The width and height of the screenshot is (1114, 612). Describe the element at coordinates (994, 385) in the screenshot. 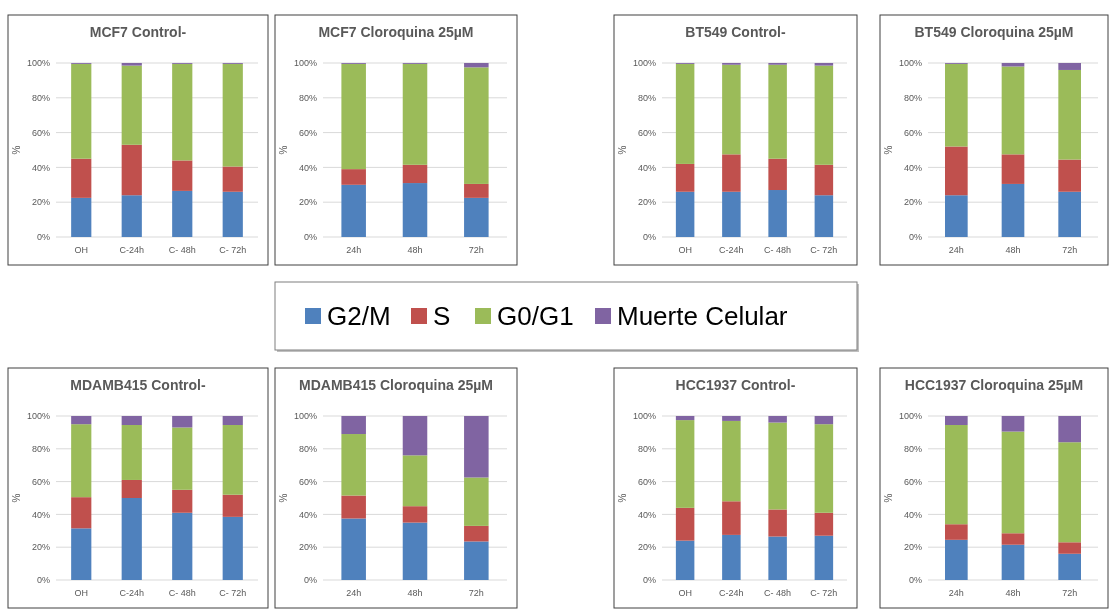

I see `chart-title: HCC1937 Cloroquina 25µM` at that location.